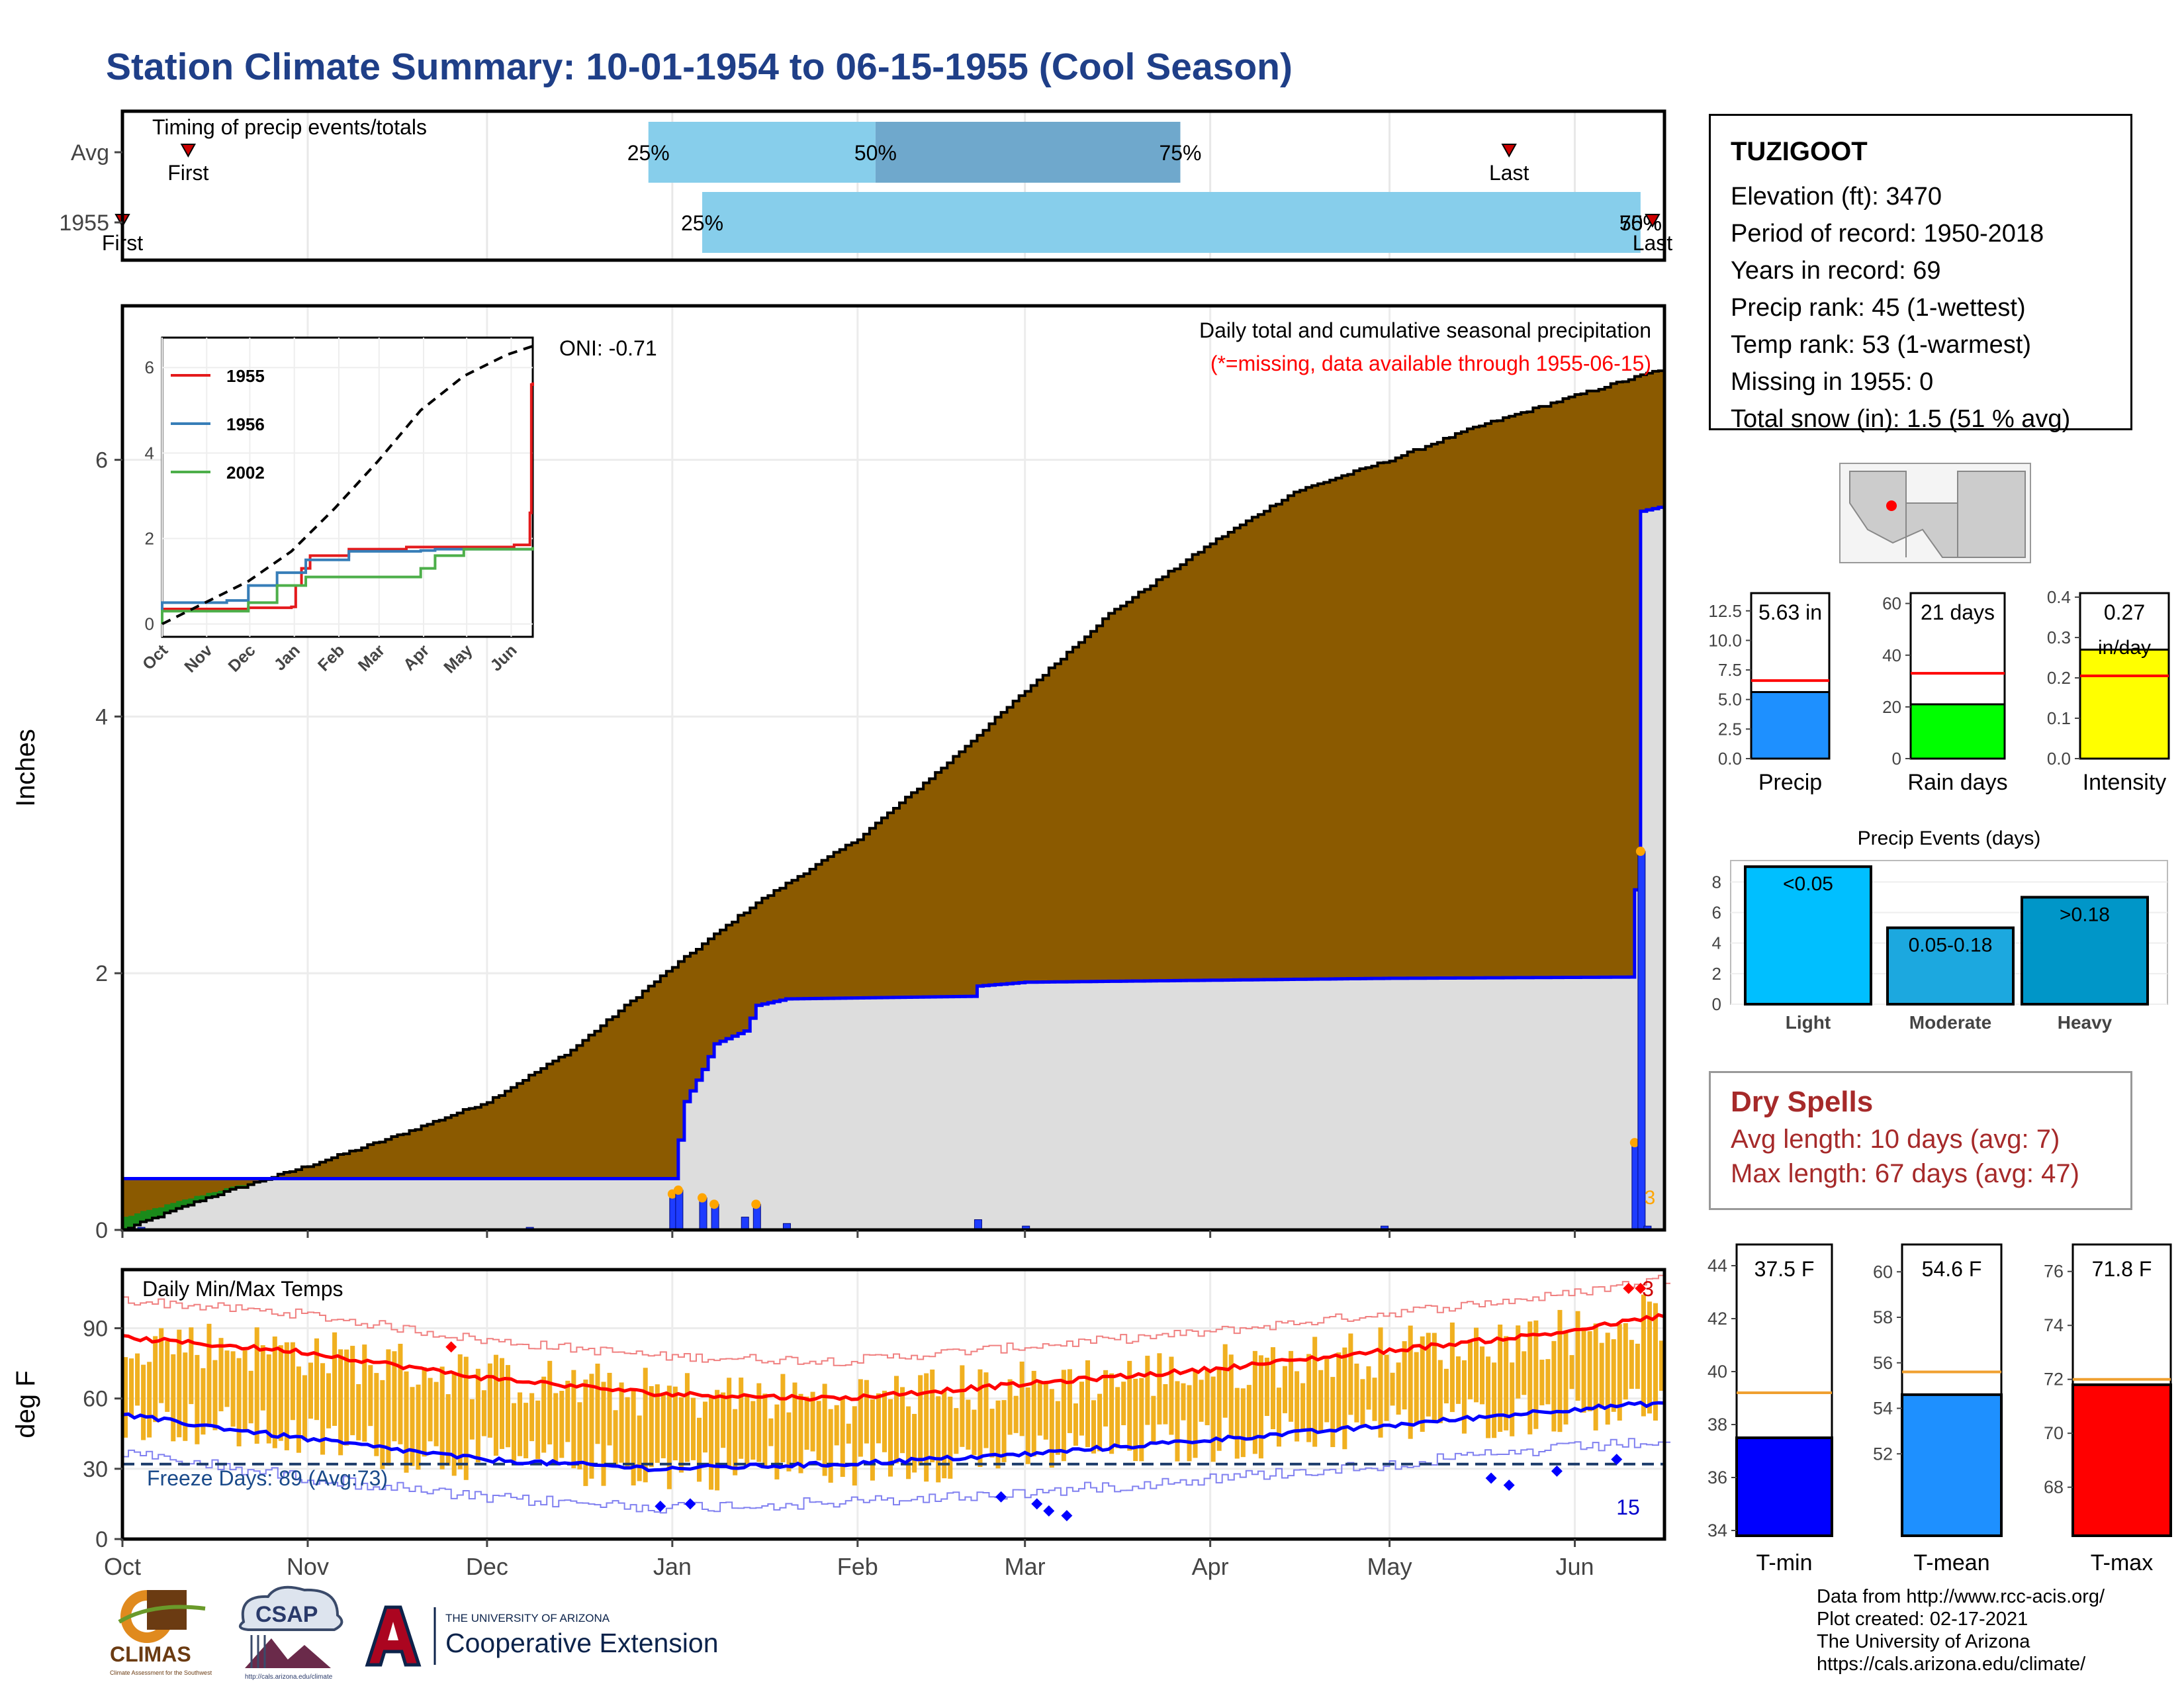 This screenshot has width=2184, height=1688. What do you see at coordinates (893, 1358) in the screenshot?
I see `temps-avg-max-line` at bounding box center [893, 1358].